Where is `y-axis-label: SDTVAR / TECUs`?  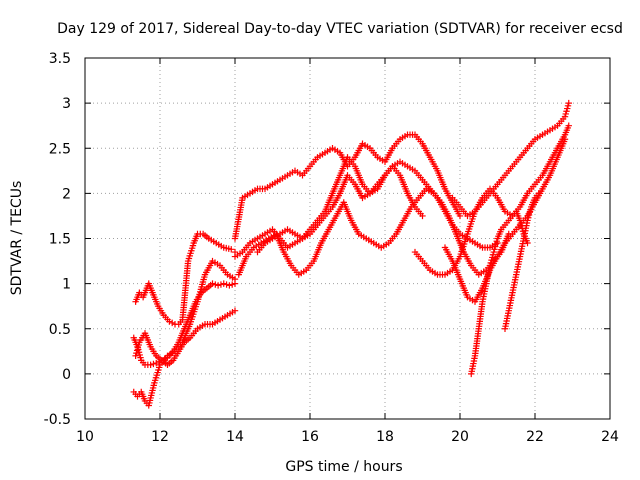 y-axis-label: SDTVAR / TECUs is located at coordinates (17, 238).